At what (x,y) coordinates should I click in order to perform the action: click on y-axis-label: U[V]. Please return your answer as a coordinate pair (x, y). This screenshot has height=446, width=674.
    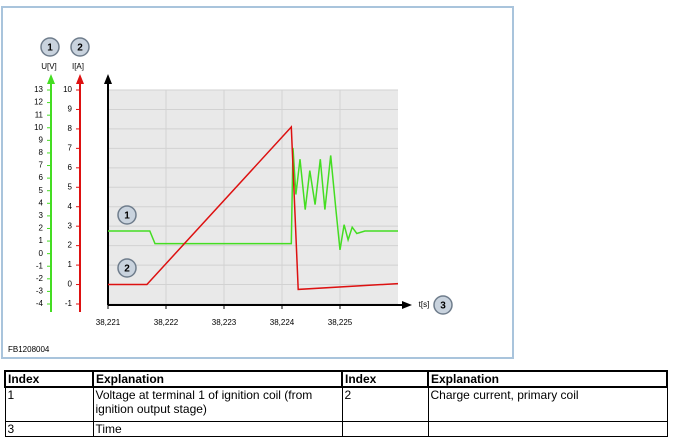
    Looking at the image, I should click on (49, 66).